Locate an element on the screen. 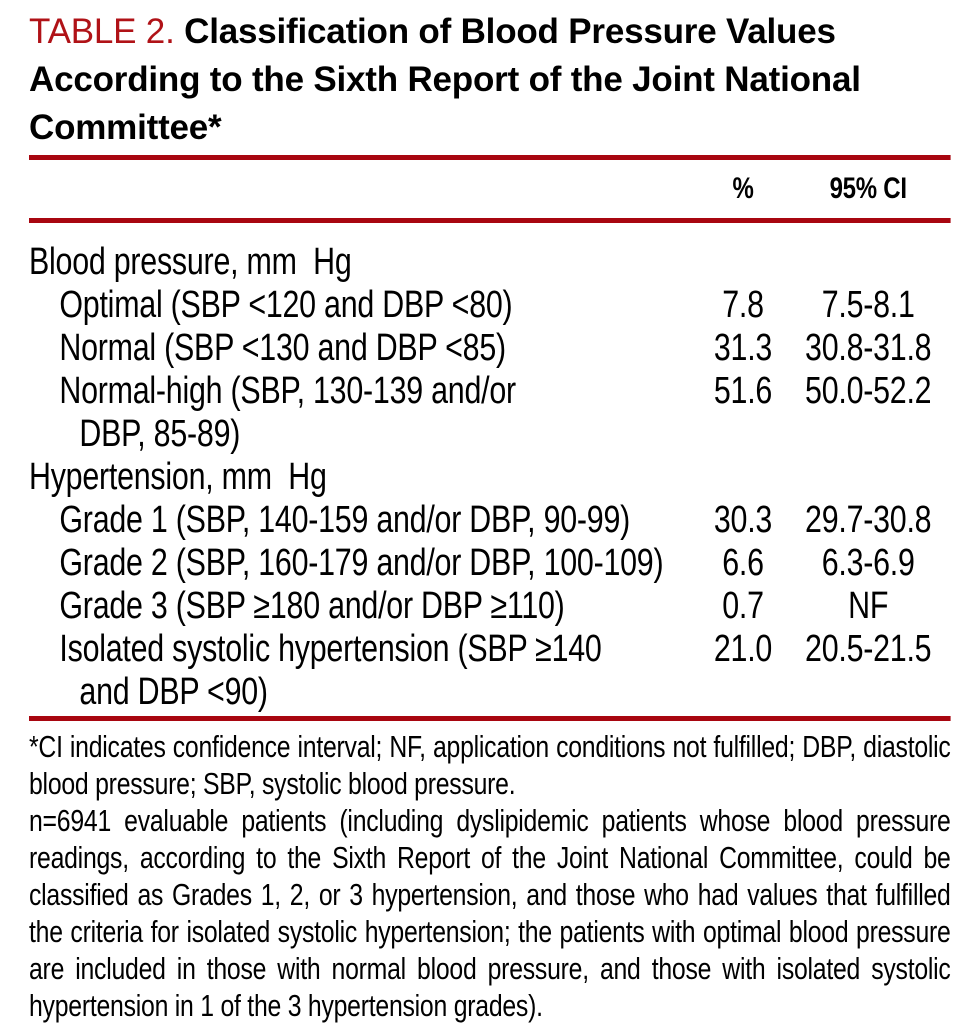 The image size is (970, 1034). row-label: Grade 3 (SBP ≥180 and/or DBP ≥110) is located at coordinates (312, 606).